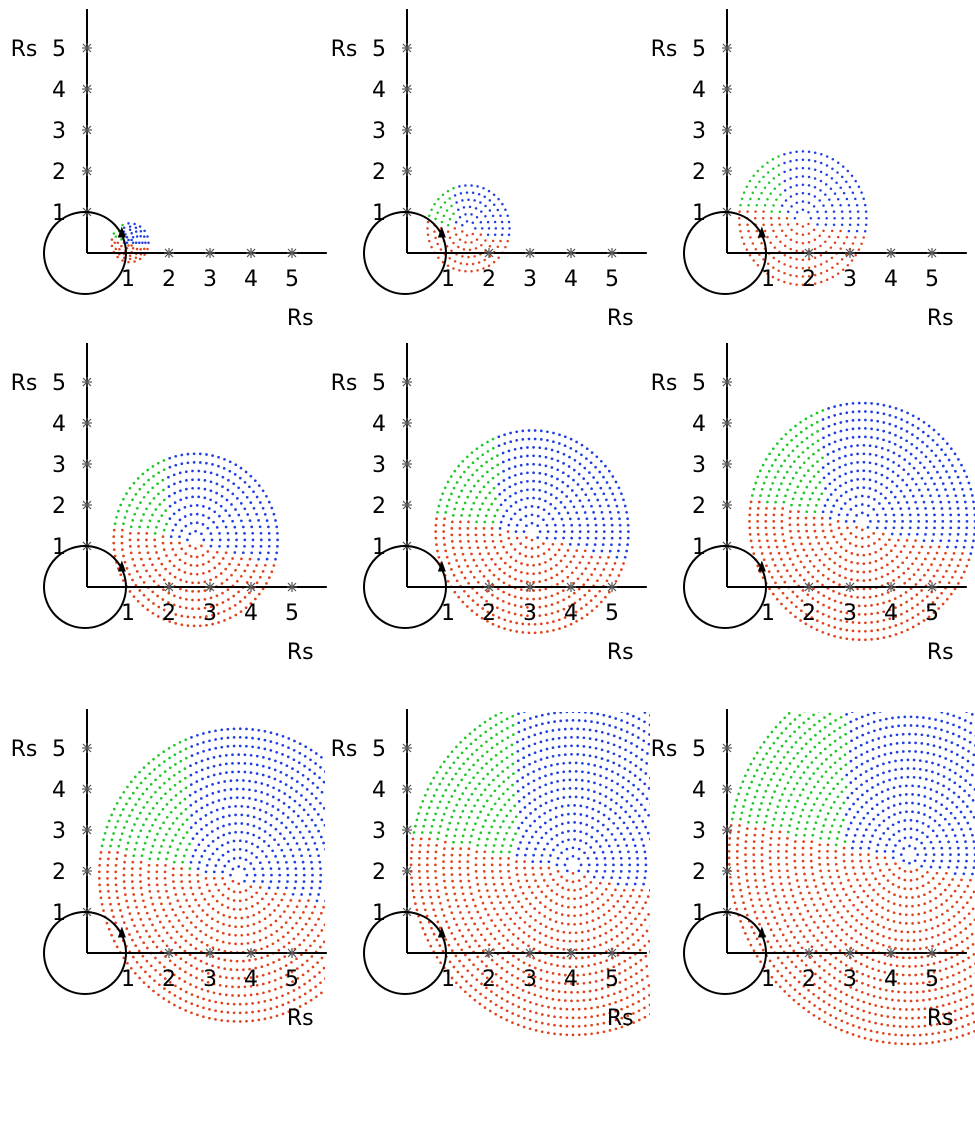  I want to click on x-tick-label: 1, so click(128, 979).